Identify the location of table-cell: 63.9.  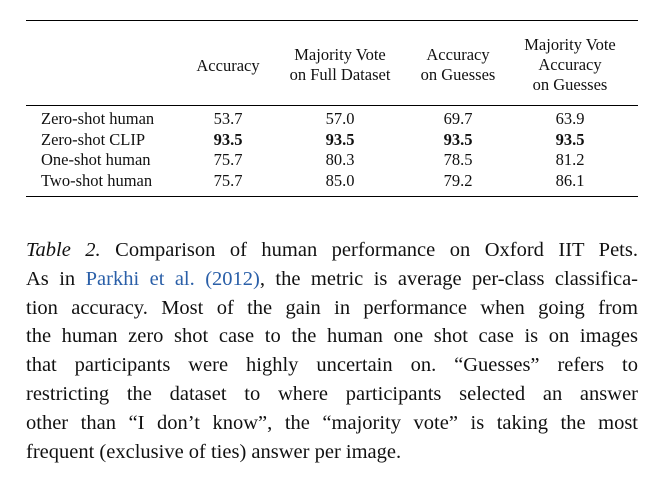
(570, 118).